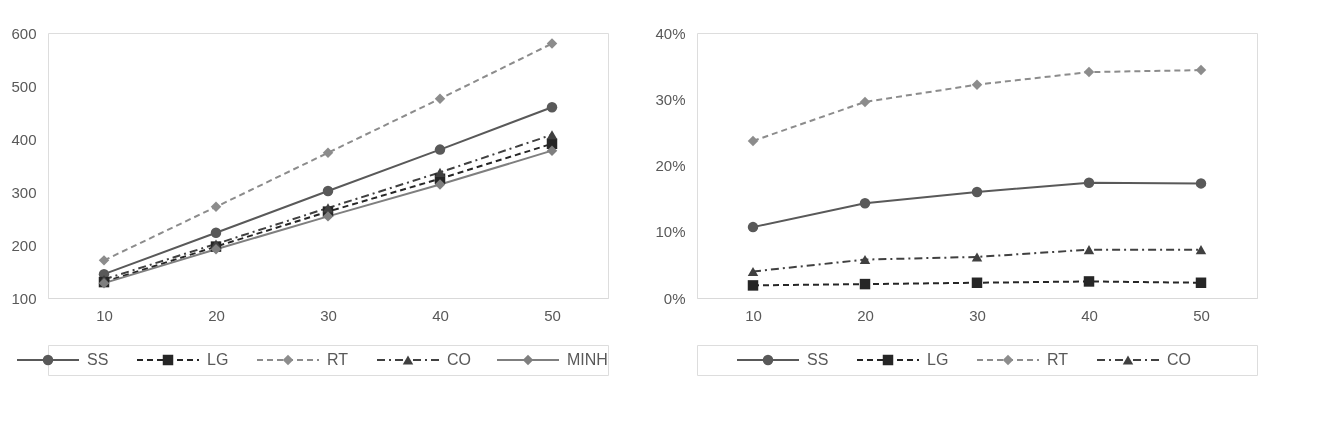 Image resolution: width=1333 pixels, height=447 pixels. What do you see at coordinates (670, 99) in the screenshot?
I see `y-tick-label: 30%` at bounding box center [670, 99].